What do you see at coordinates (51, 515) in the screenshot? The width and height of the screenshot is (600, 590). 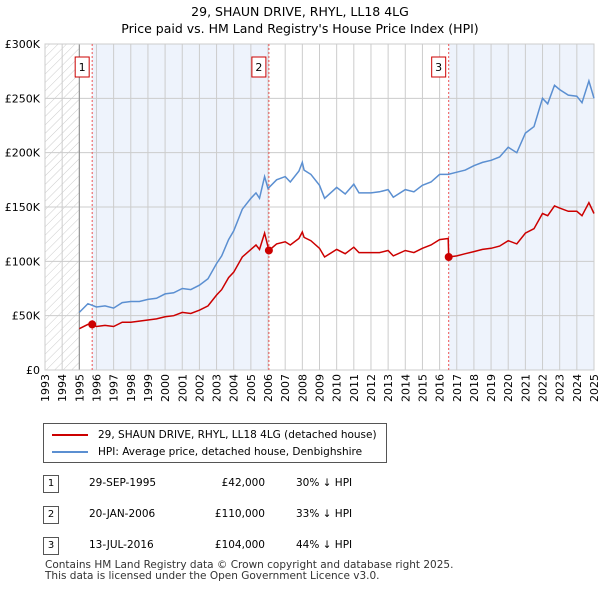 I see `sale-number: 2` at bounding box center [51, 515].